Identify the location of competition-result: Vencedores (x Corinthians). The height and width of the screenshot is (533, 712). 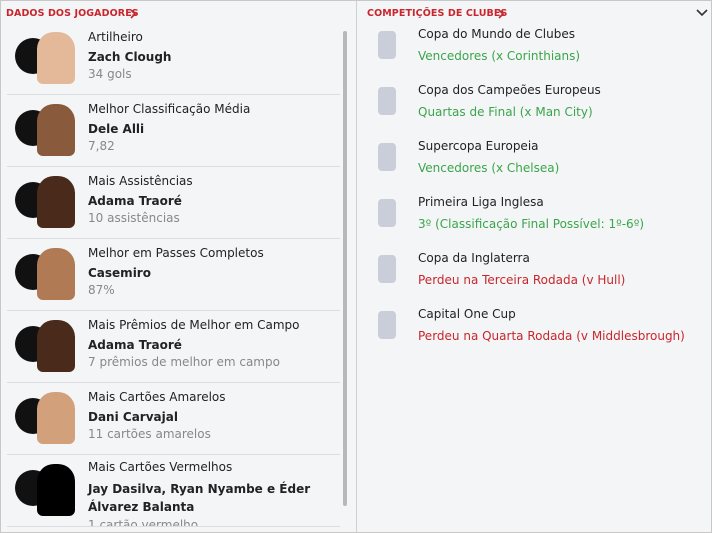
(499, 56).